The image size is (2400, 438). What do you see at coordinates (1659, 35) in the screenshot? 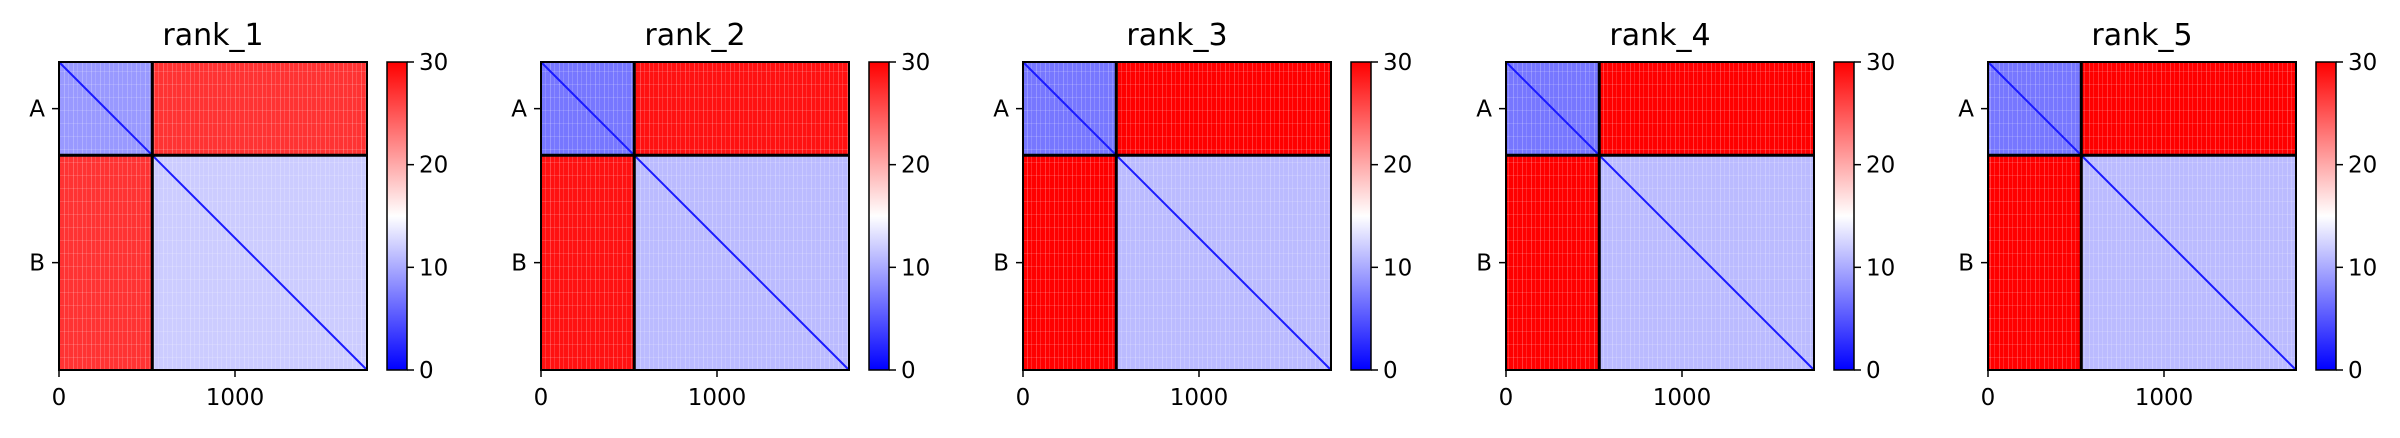
I see `panel-title: rank_4` at bounding box center [1659, 35].